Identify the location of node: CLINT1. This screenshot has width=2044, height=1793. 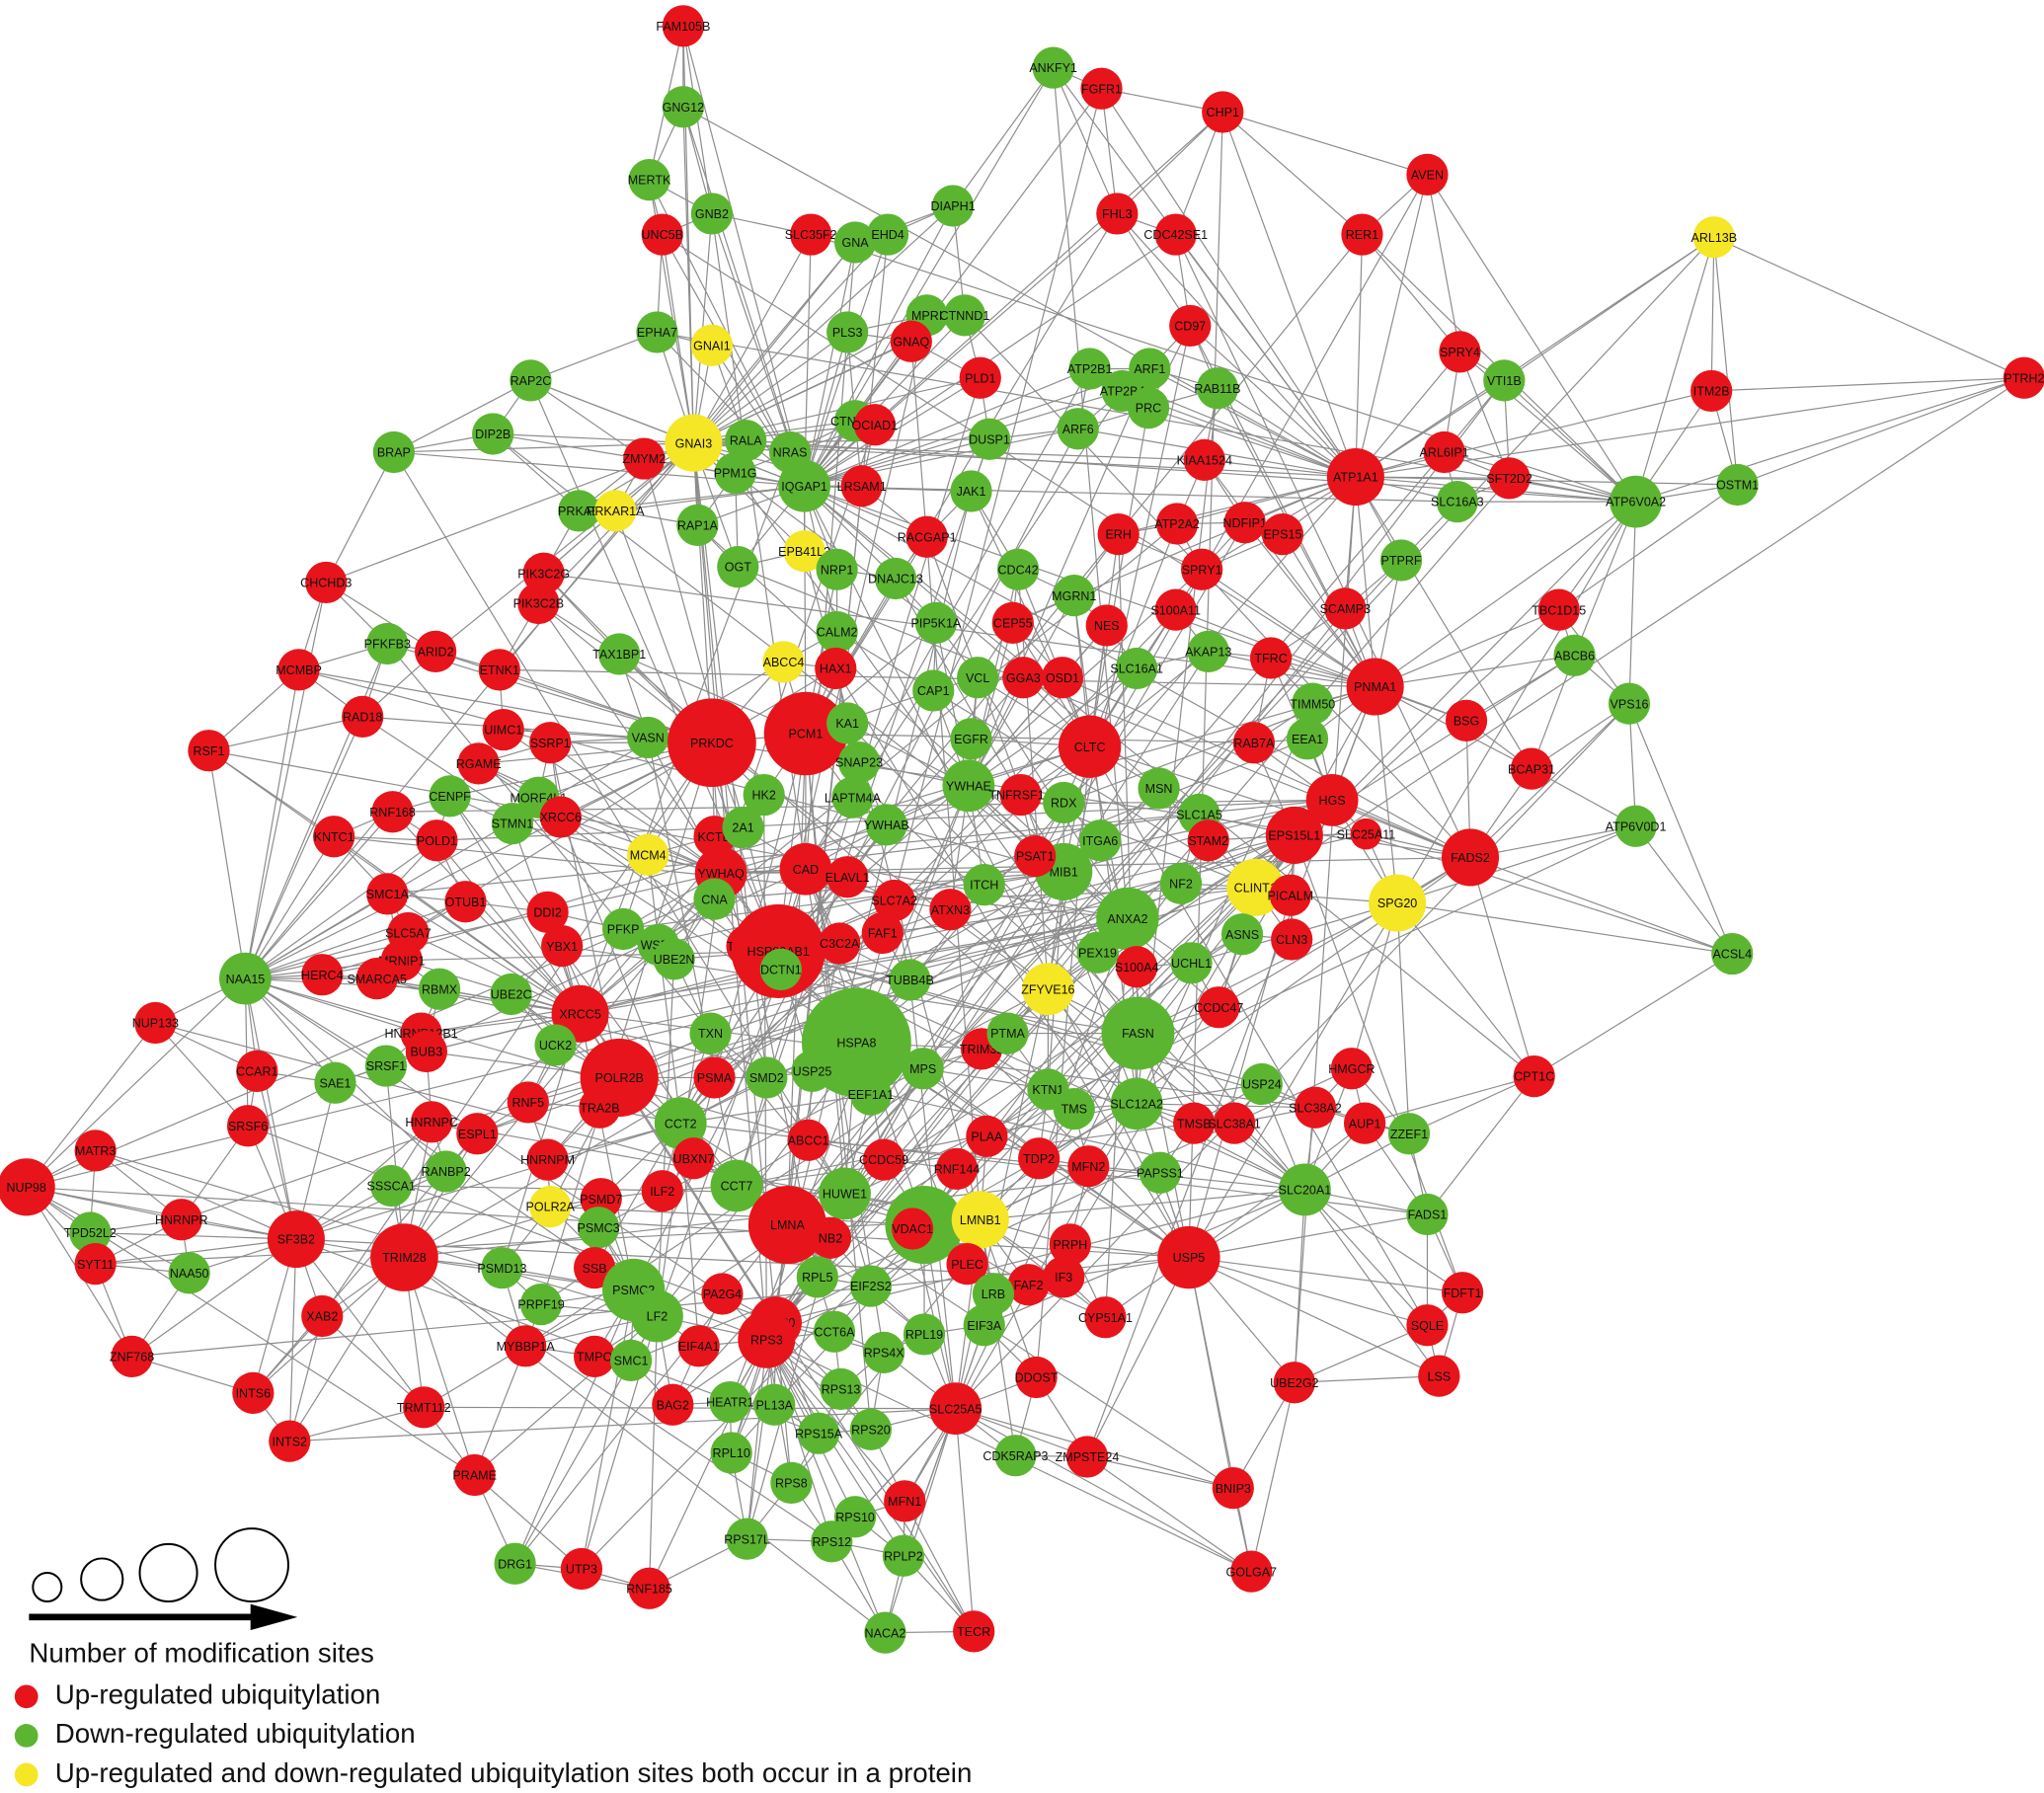
(1256, 887).